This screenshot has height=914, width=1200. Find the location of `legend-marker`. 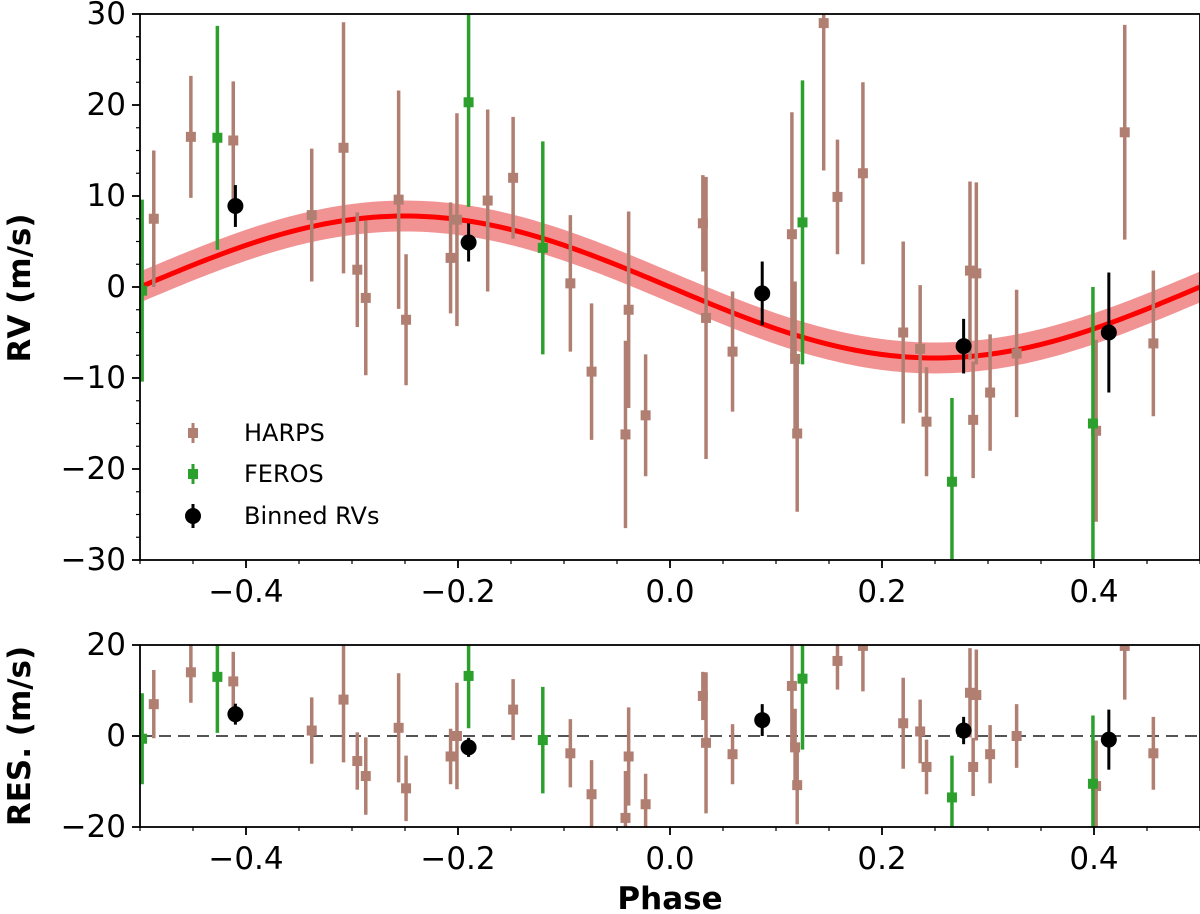

legend-marker is located at coordinates (193, 433).